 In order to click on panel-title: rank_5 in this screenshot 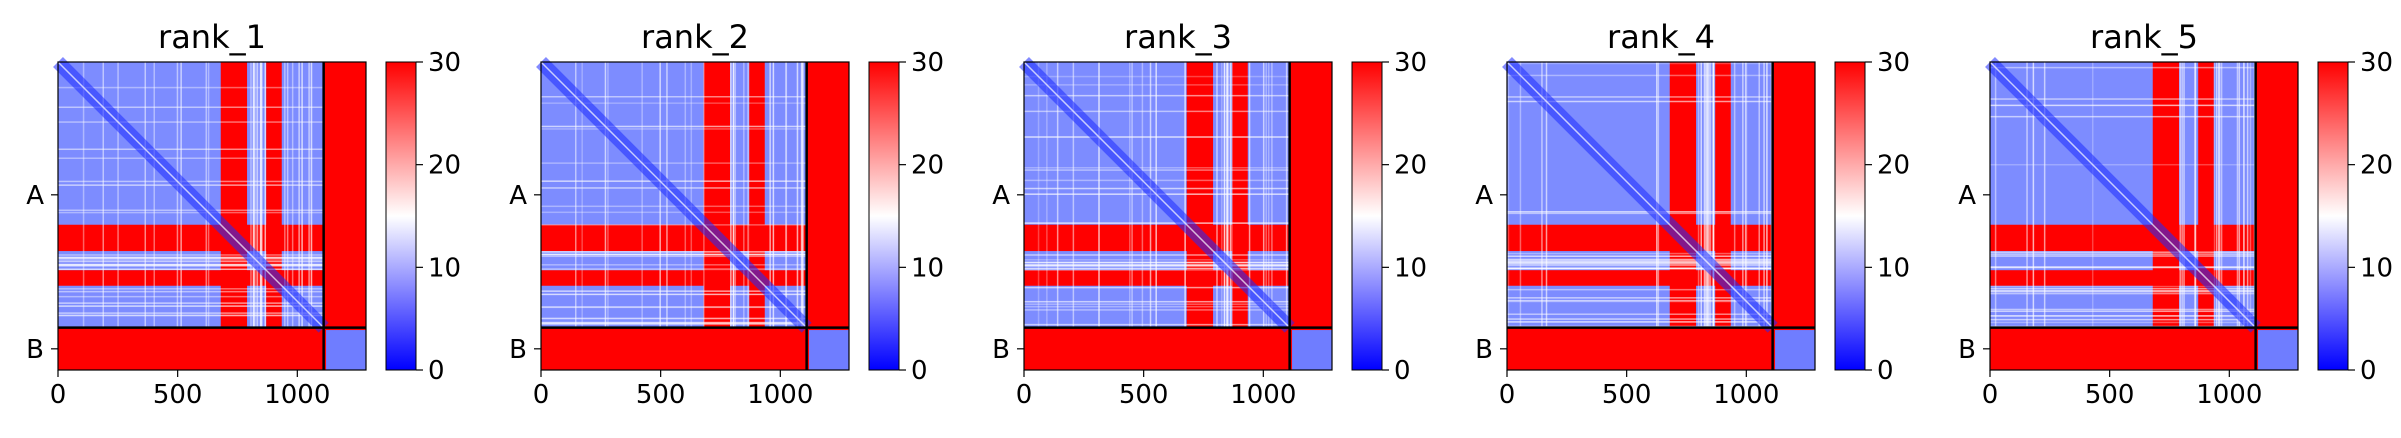, I will do `click(2144, 37)`.